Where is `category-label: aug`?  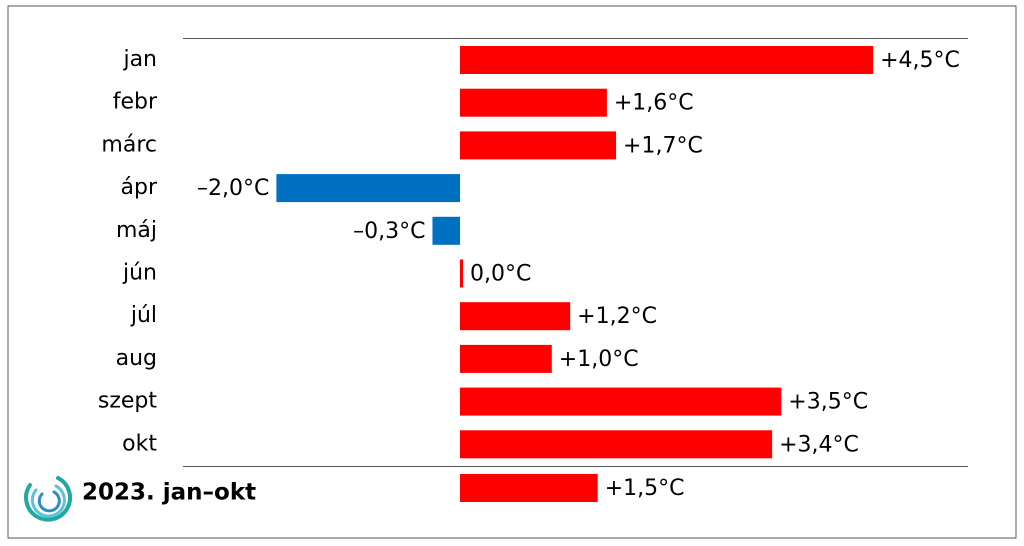
category-label: aug is located at coordinates (136, 358).